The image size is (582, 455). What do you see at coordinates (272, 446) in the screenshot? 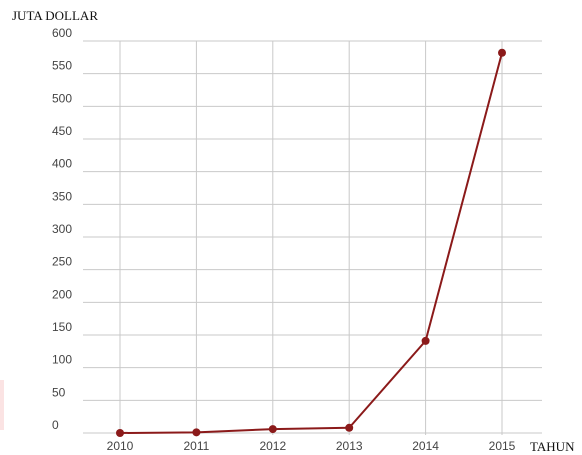
I see `x-tick-label: 2012` at bounding box center [272, 446].